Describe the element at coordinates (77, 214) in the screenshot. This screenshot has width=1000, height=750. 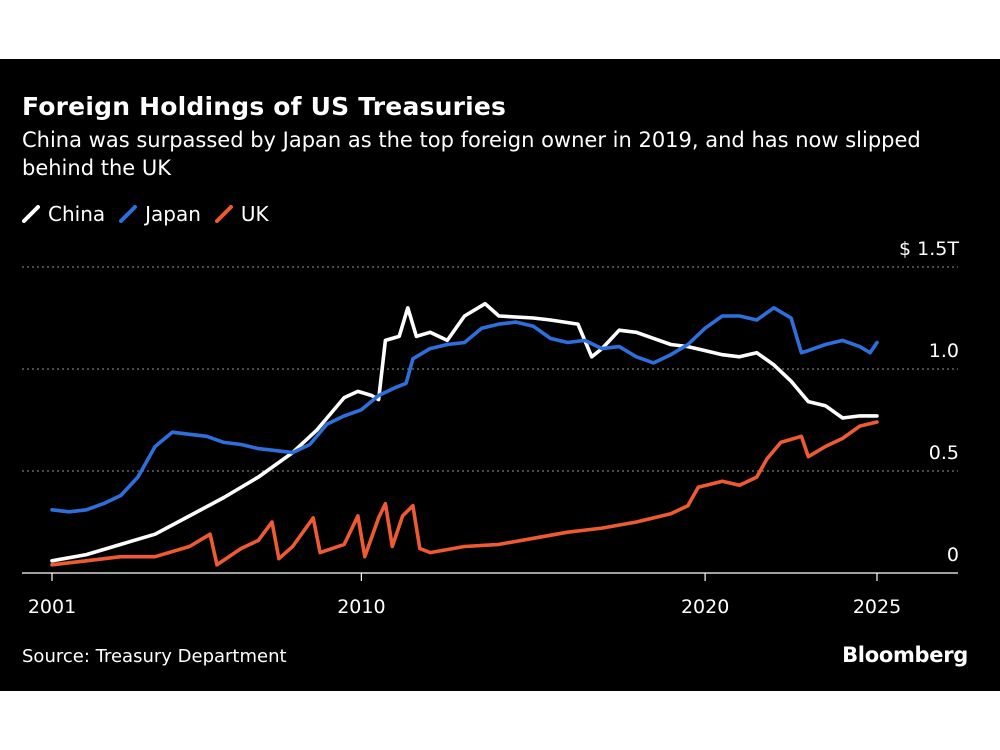
I see `legend-label-china: China` at that location.